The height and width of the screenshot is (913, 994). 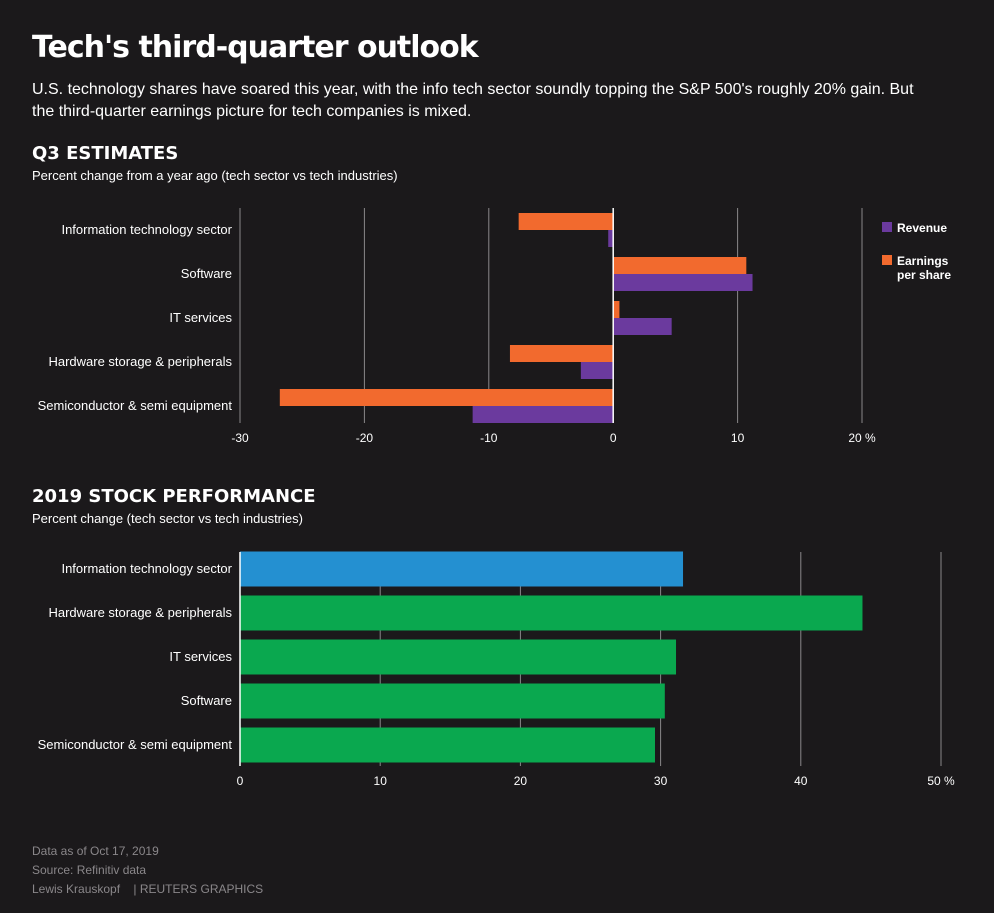 I want to click on x-tick-label: -10, so click(x=489, y=438).